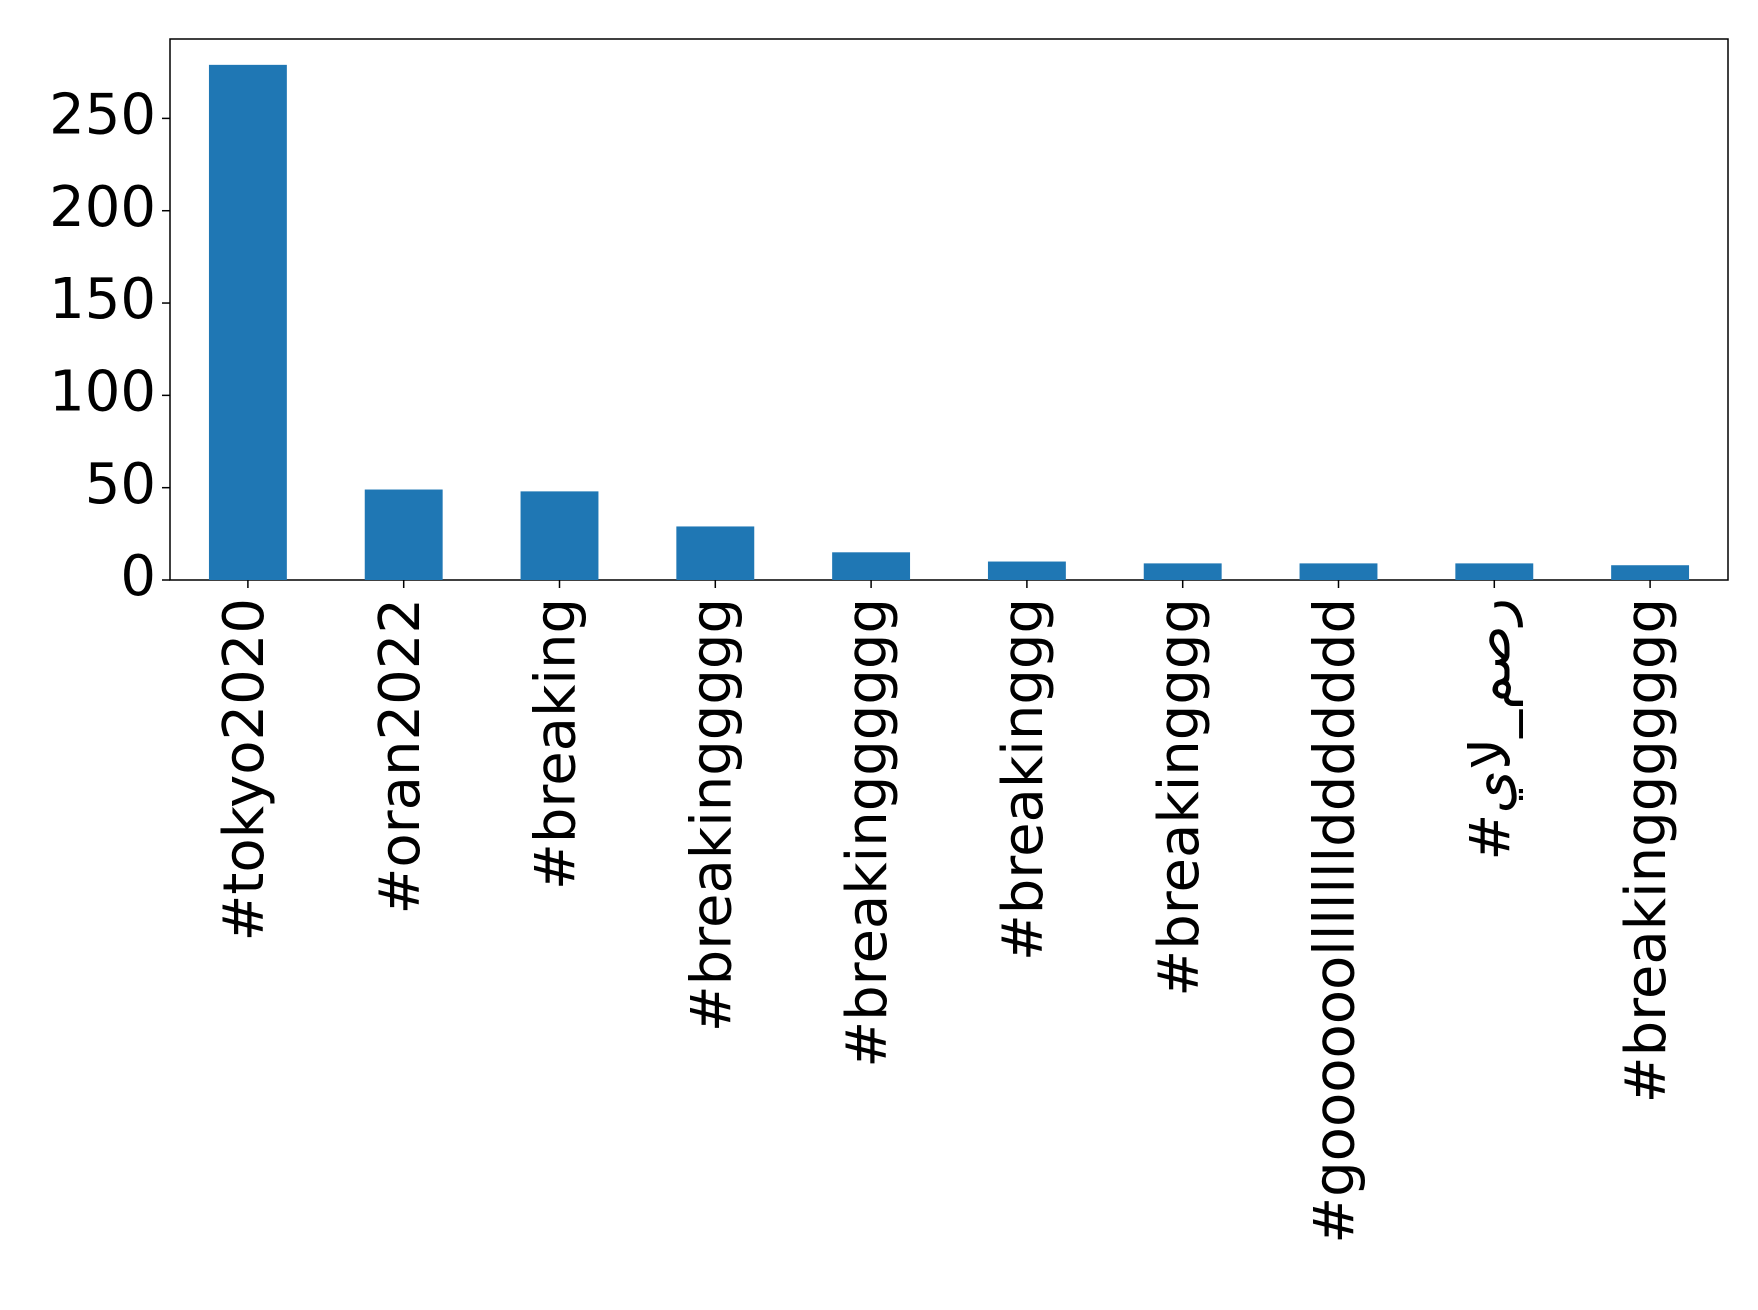 This screenshot has width=1758, height=1310. Describe the element at coordinates (102, 391) in the screenshot. I see `y-tick-label: 100` at that location.